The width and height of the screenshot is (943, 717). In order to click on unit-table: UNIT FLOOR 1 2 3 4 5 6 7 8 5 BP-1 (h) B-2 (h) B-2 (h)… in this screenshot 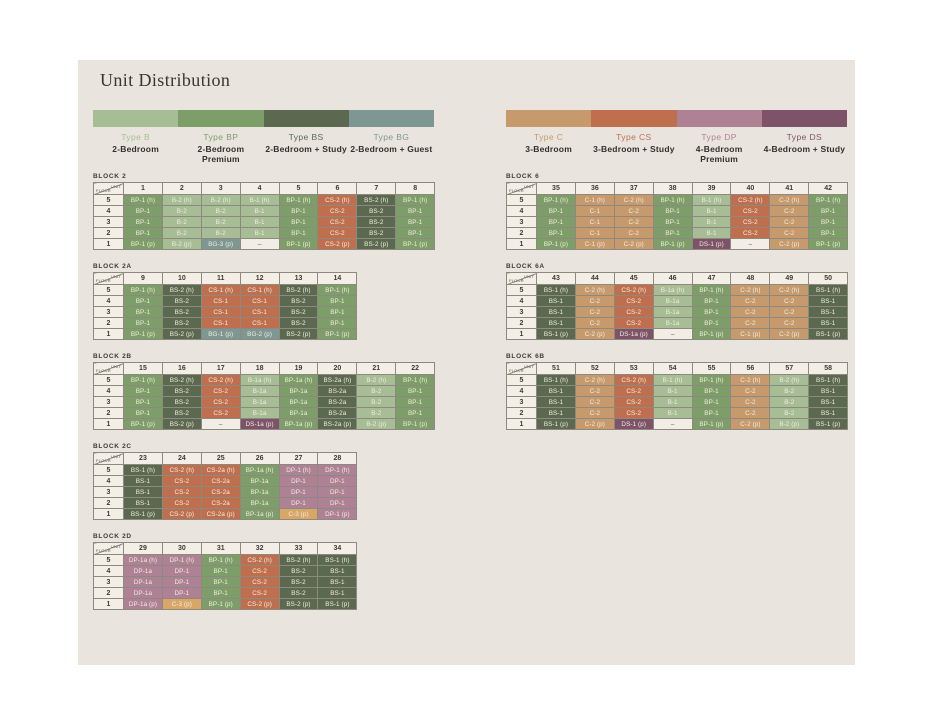, I will do `click(264, 216)`.